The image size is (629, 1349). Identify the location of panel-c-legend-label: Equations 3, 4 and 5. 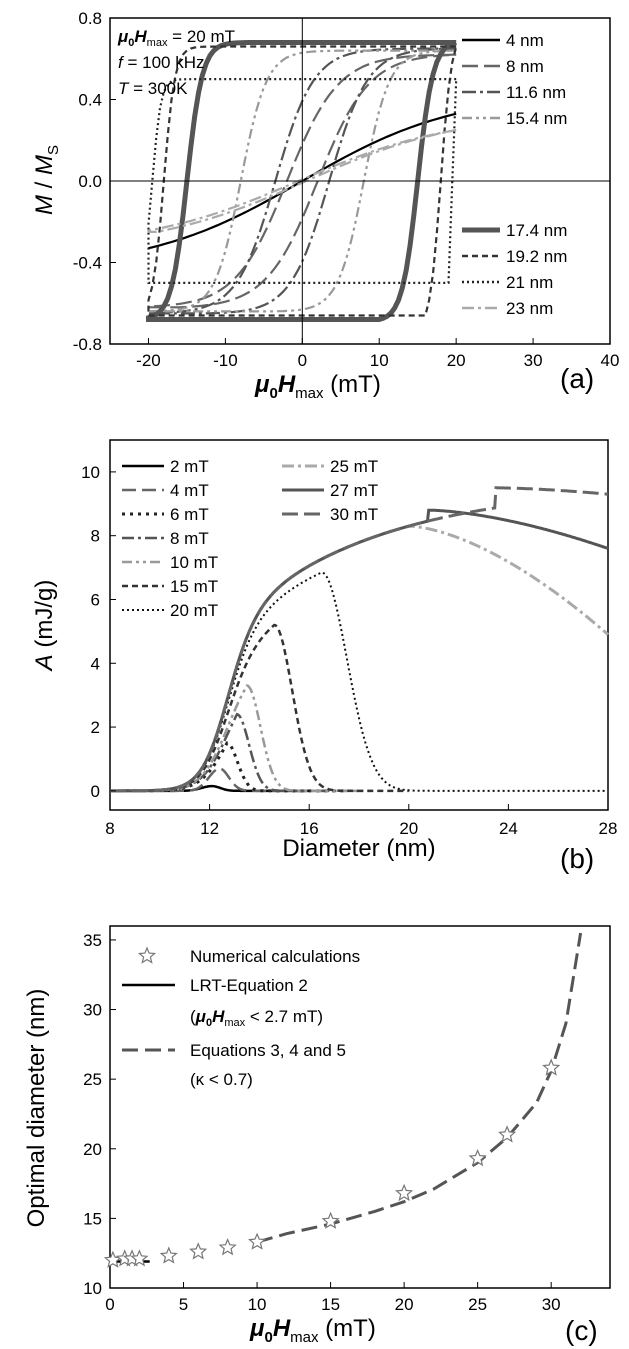
(268, 1050).